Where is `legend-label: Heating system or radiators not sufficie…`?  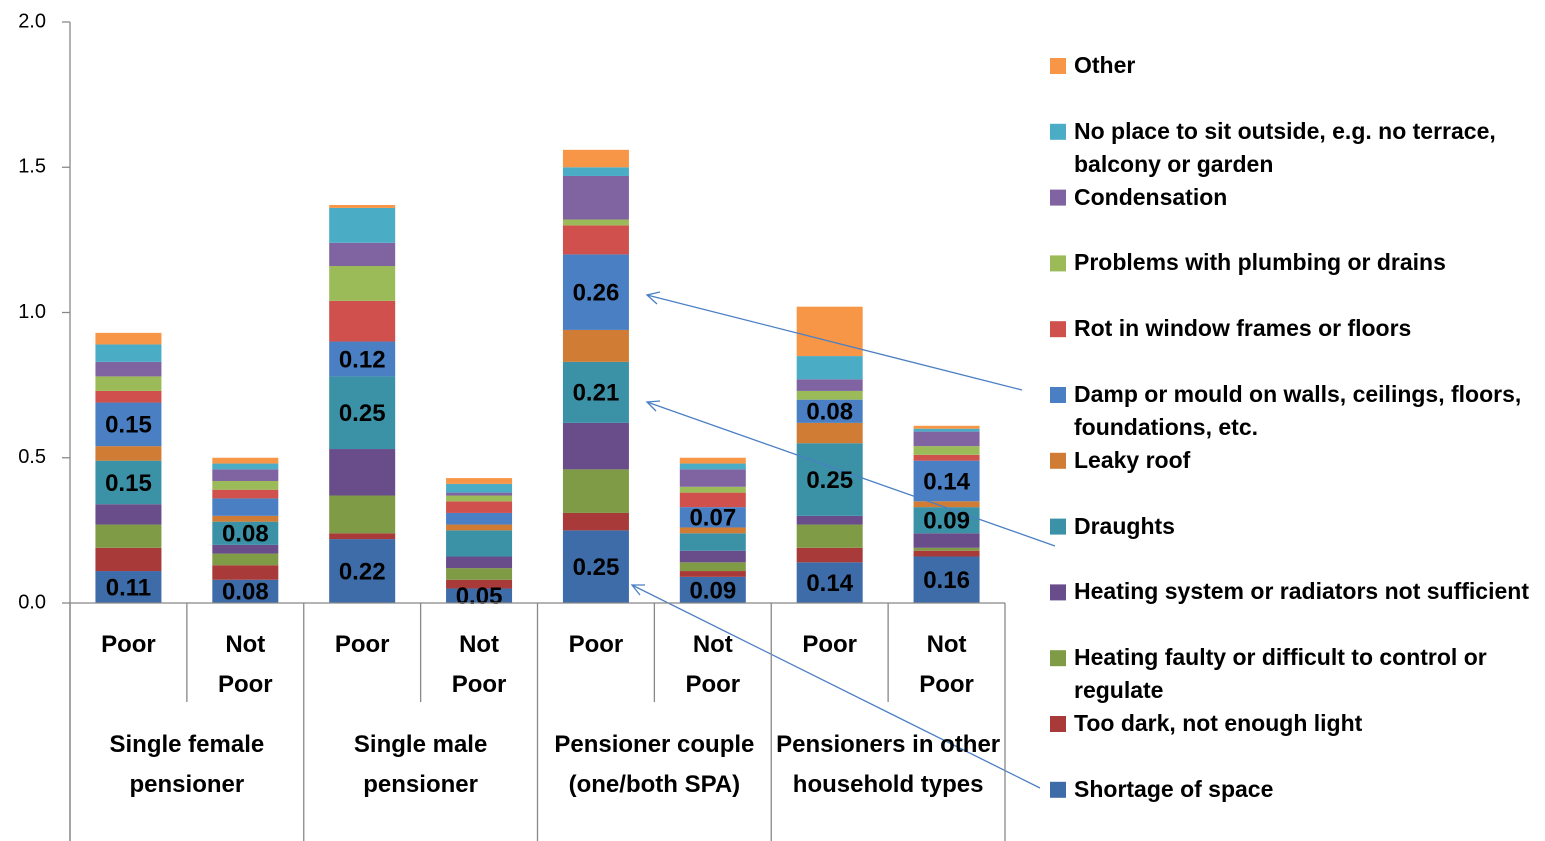 legend-label: Heating system or radiators not sufficie… is located at coordinates (1301, 591).